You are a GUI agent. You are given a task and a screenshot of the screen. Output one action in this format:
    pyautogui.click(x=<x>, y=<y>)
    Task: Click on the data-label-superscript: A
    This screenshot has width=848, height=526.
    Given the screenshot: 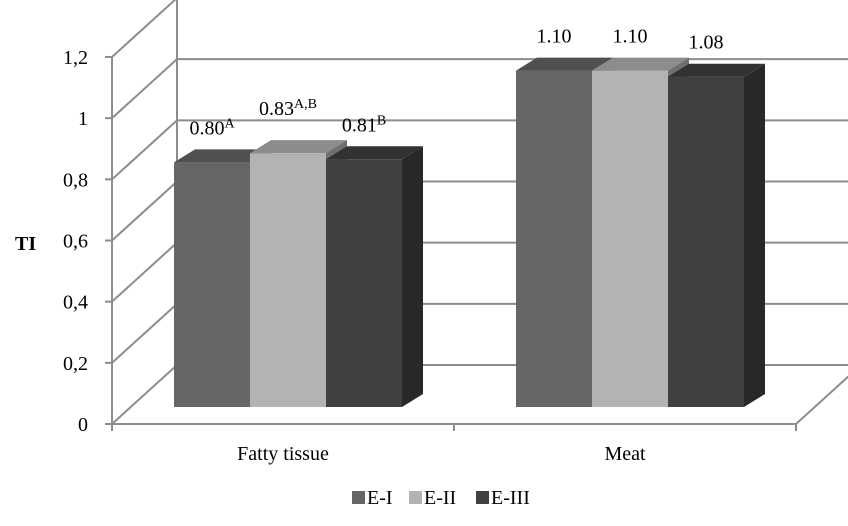 What is the action you would take?
    pyautogui.click(x=229, y=123)
    